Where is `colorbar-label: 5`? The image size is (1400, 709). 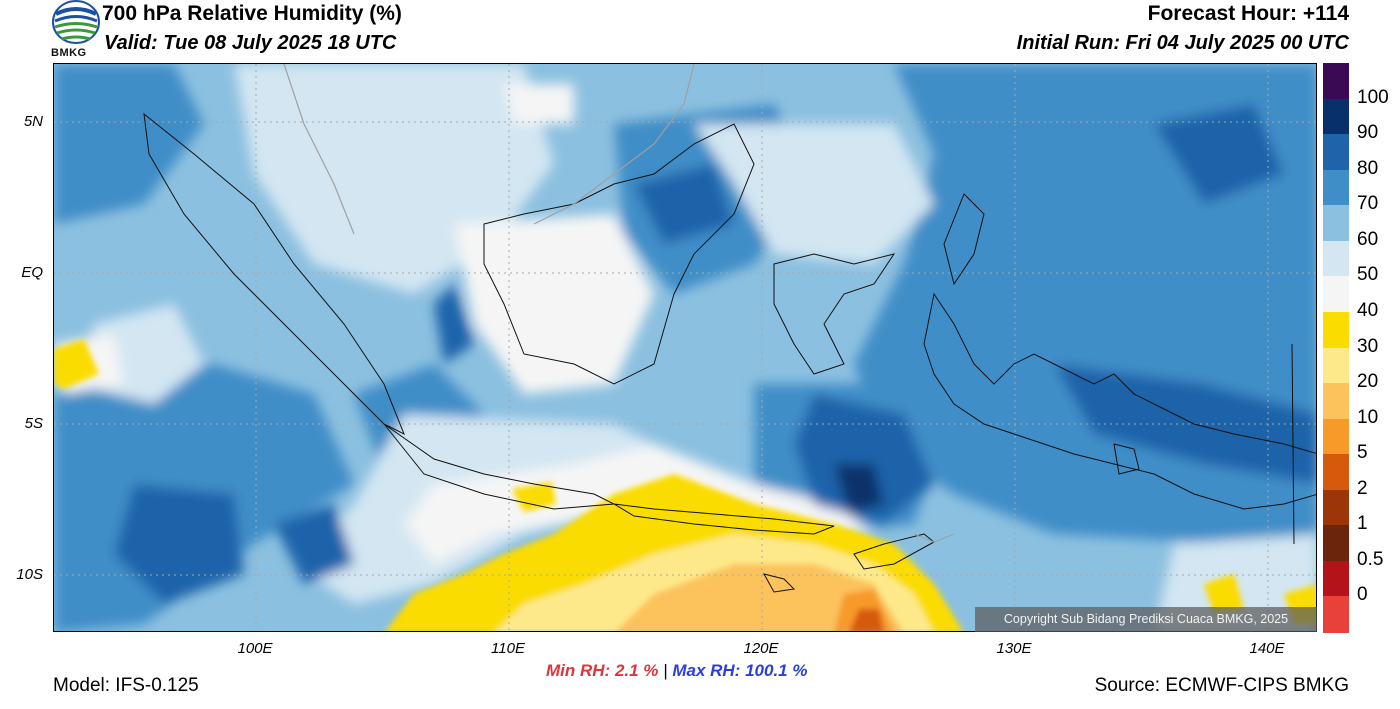
colorbar-label: 5 is located at coordinates (1362, 453).